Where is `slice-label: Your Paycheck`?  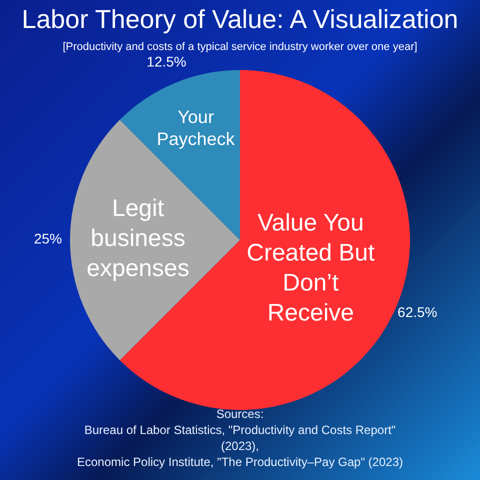
slice-label: Your Paycheck is located at coordinates (196, 127).